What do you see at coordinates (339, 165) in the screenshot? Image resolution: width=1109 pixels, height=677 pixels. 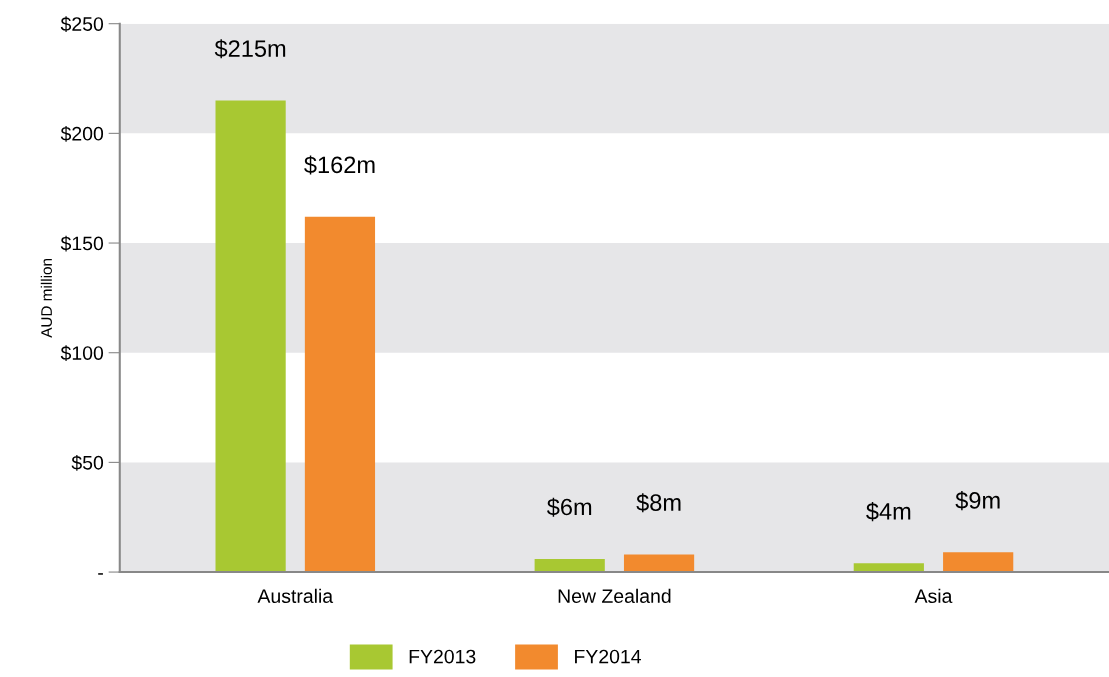 I see `data-label: $162m` at bounding box center [339, 165].